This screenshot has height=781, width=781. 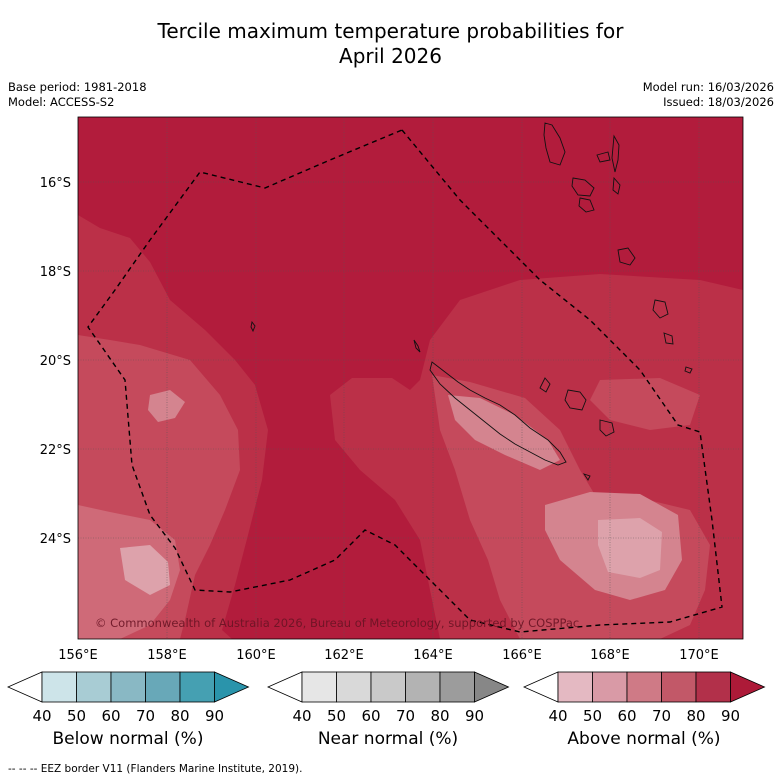 I want to click on meta-right: Model run: 16/03/2026 Issued: 18/03/2026, so click(x=708, y=95).